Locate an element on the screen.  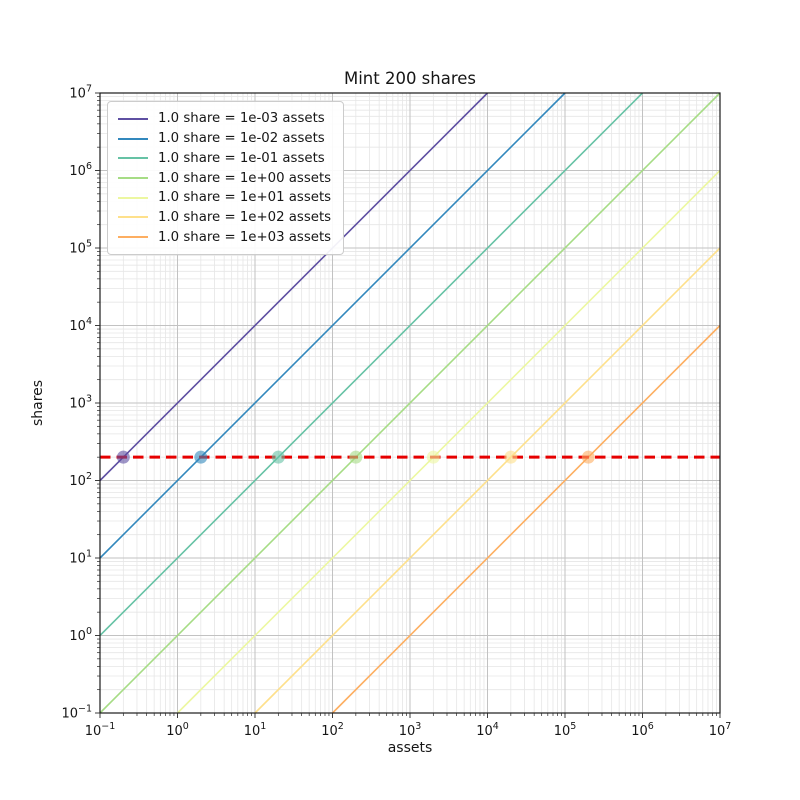
y-tick-label: 10⁰ is located at coordinates (80, 635).